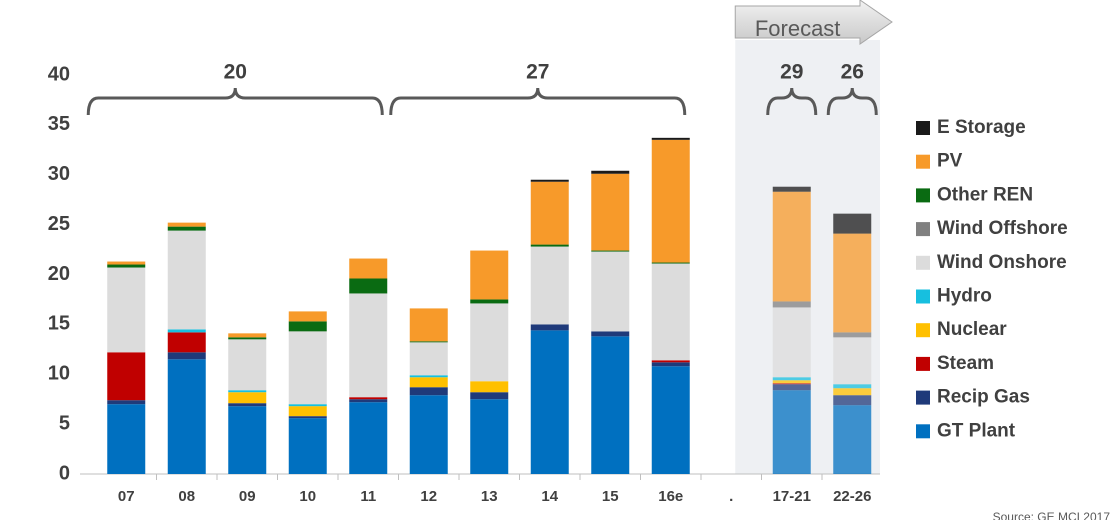 This screenshot has width=1117, height=525. I want to click on brace-label: 29, so click(791, 72).